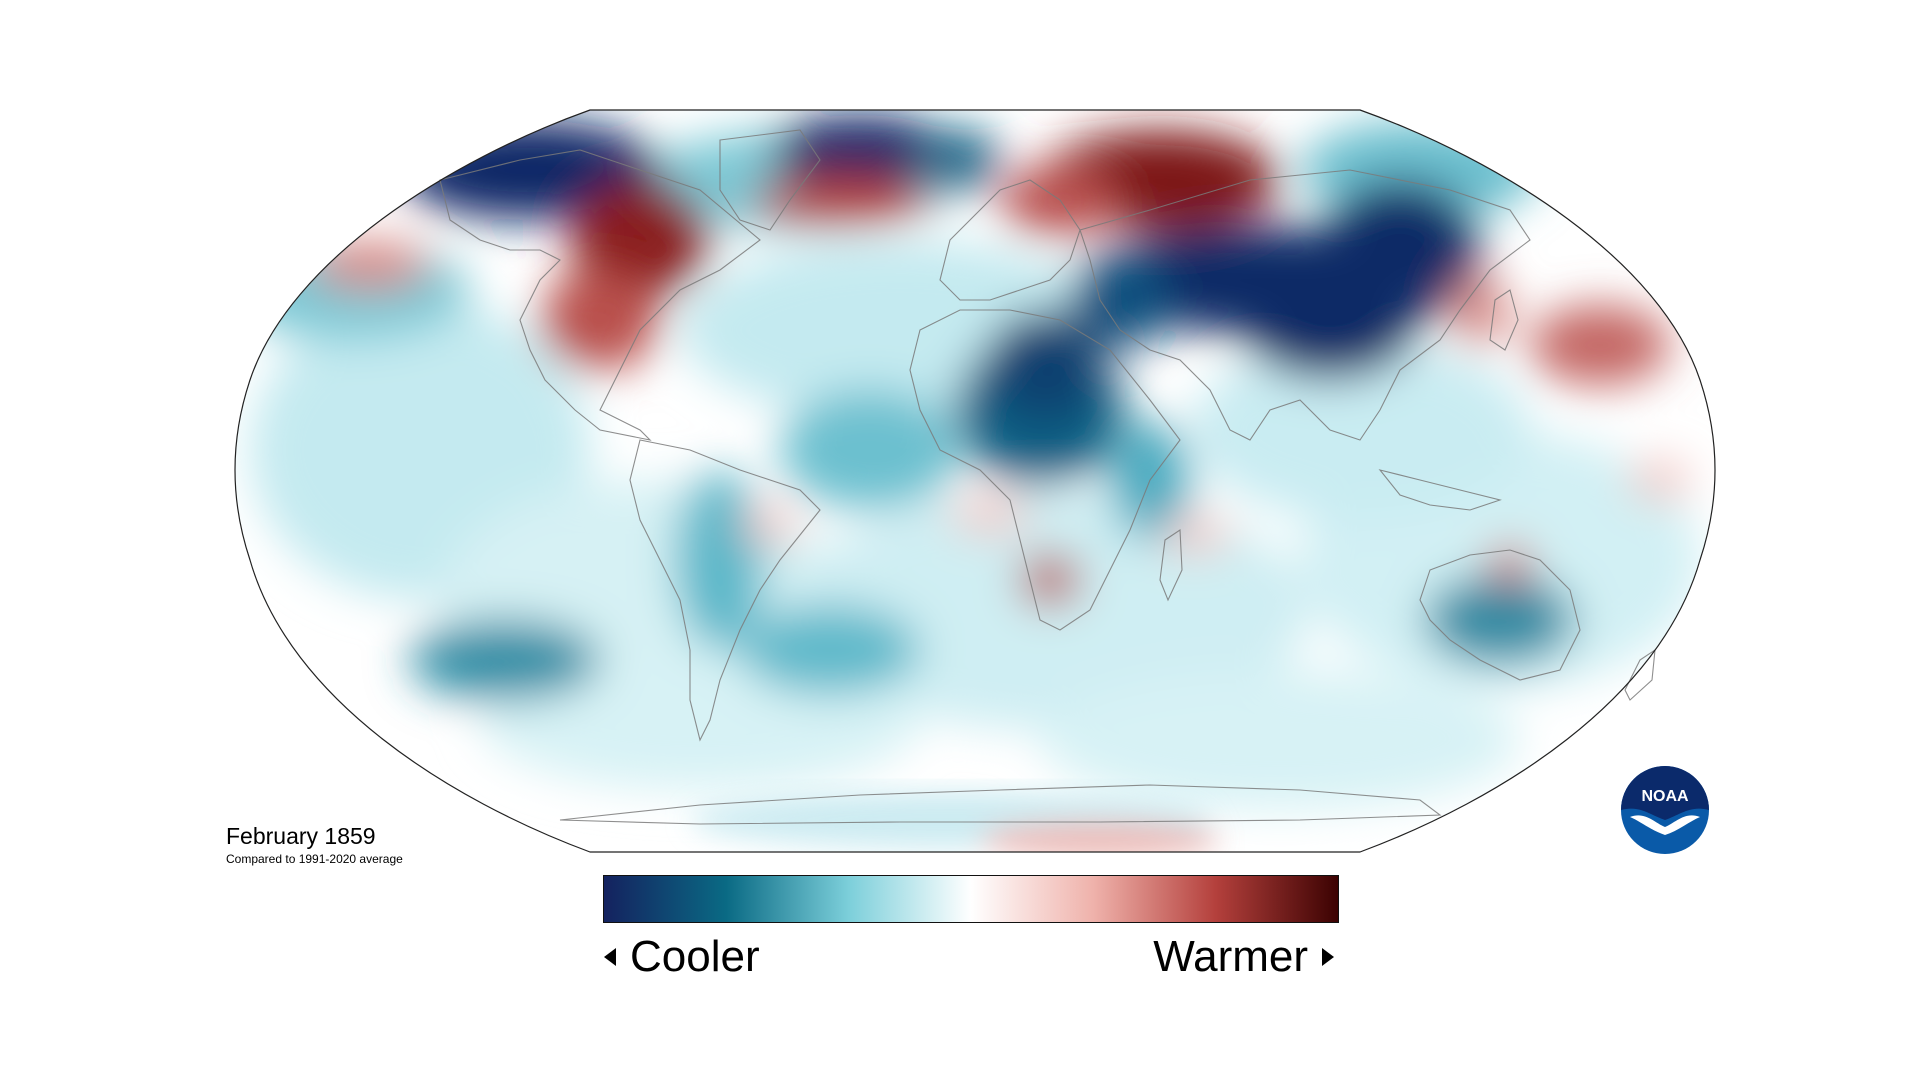  I want to click on noaa-logo-icon: NOAA, so click(1665, 810).